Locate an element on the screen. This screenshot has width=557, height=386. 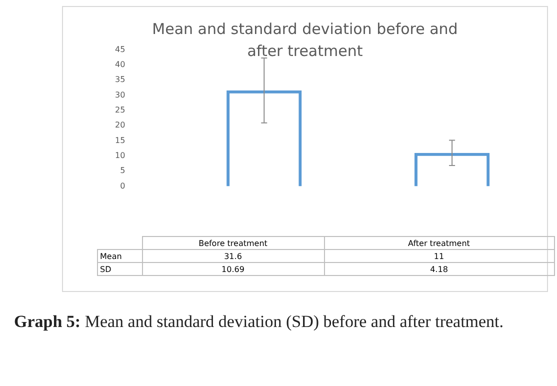
y-tick-label: 35 is located at coordinates (120, 79).